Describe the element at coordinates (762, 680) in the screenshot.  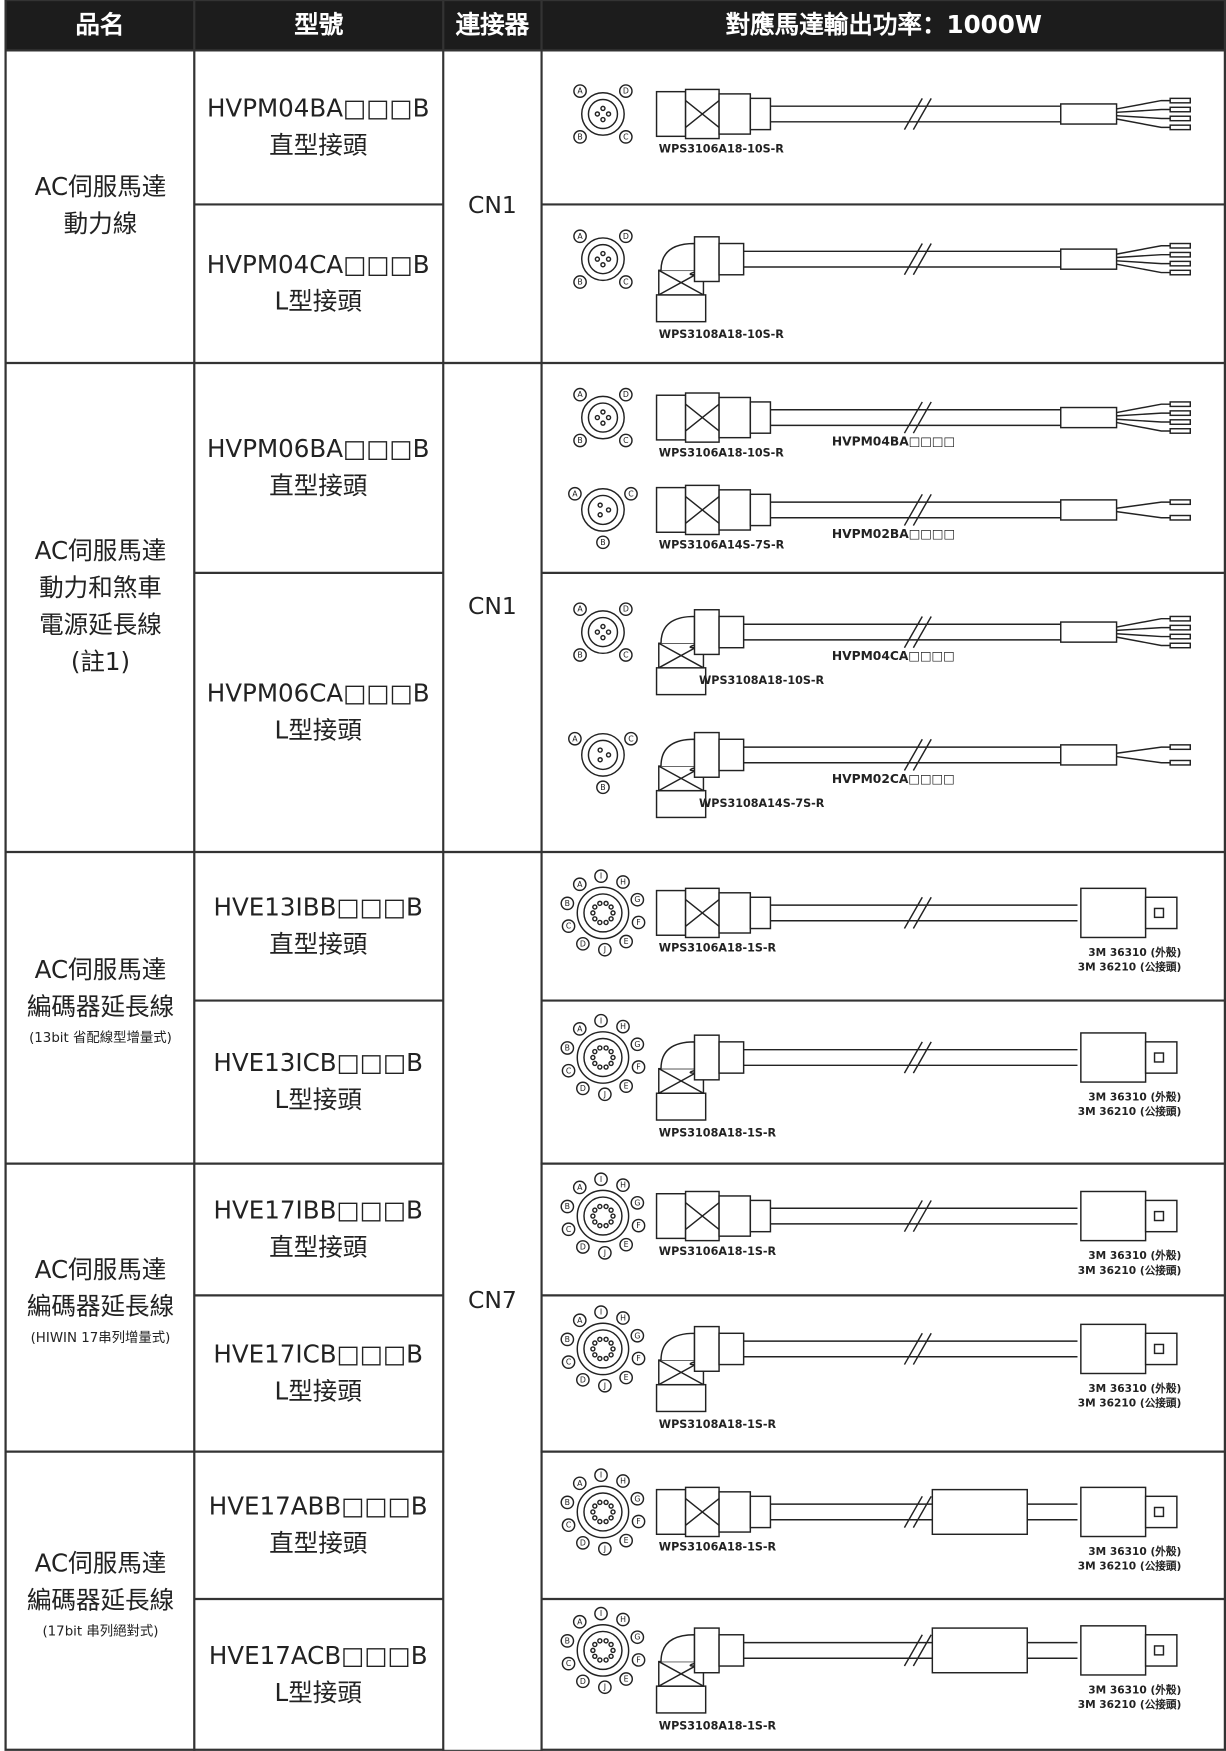
I see `part-number: WPS3108A18-10S-R` at that location.